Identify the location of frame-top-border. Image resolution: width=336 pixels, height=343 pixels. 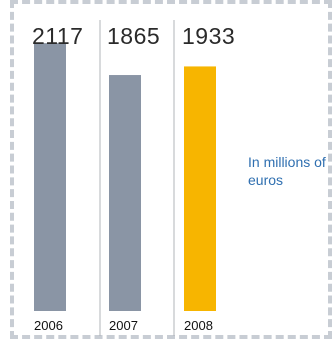
(171, 2).